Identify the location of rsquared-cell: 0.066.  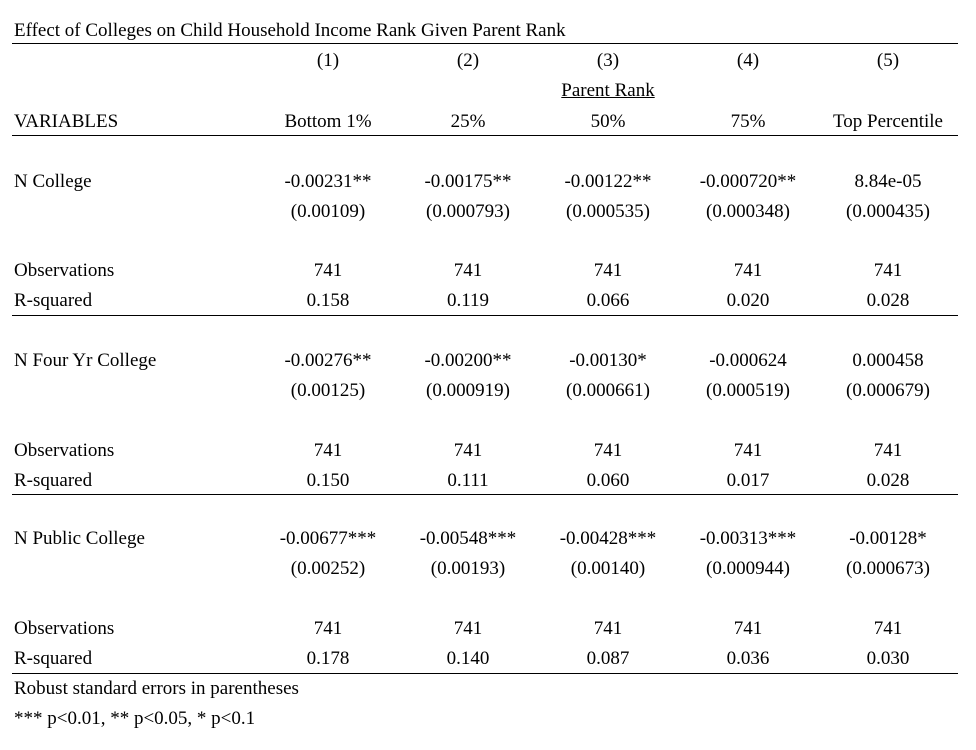
(608, 300).